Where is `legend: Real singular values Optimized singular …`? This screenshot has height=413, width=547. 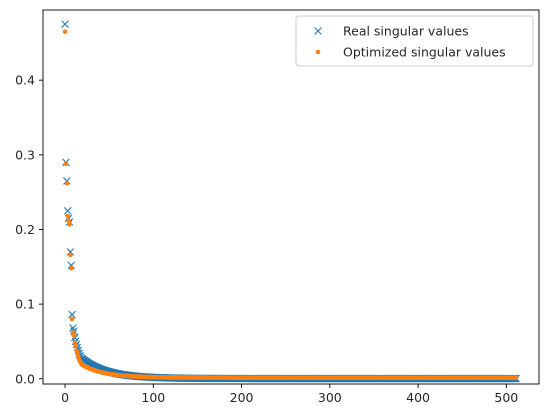
legend: Real singular values Optimized singular … is located at coordinates (414, 41).